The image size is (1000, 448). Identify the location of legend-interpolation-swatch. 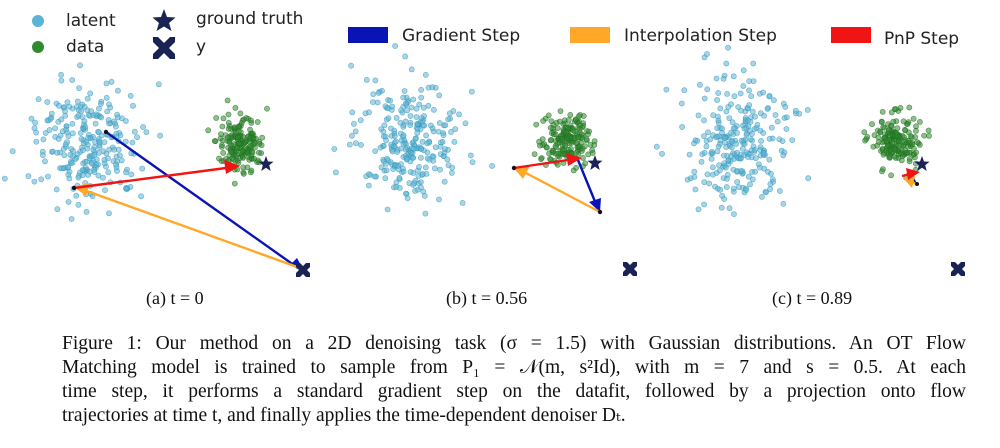
(590, 35).